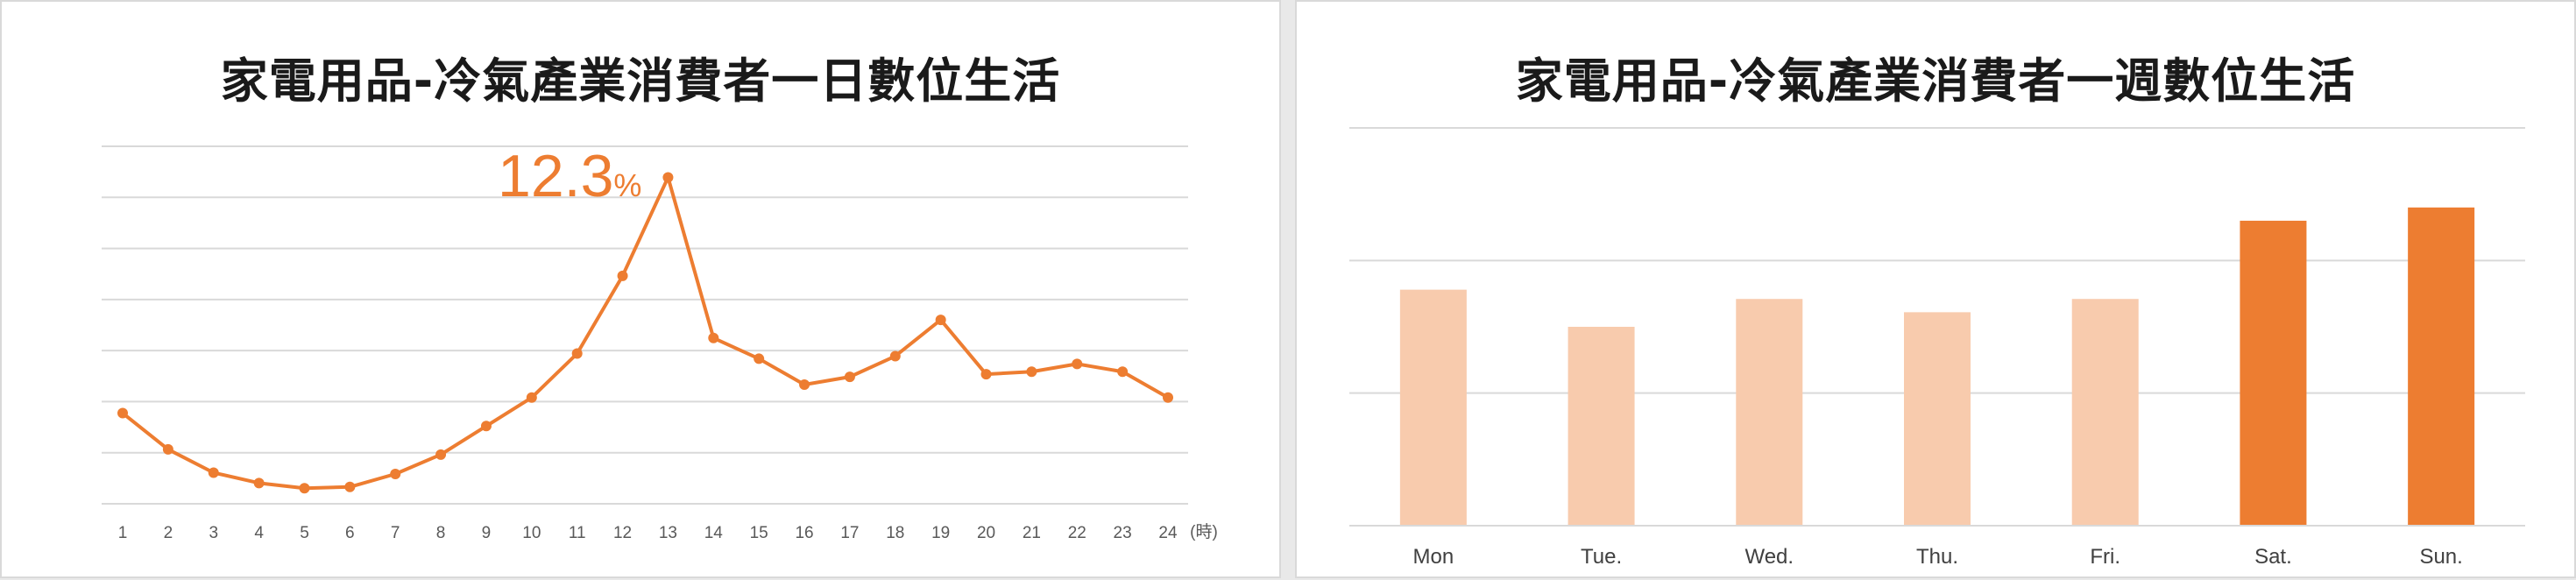 The image size is (2576, 580). Describe the element at coordinates (1937, 557) in the screenshot. I see `x-category-label: Thu.` at that location.